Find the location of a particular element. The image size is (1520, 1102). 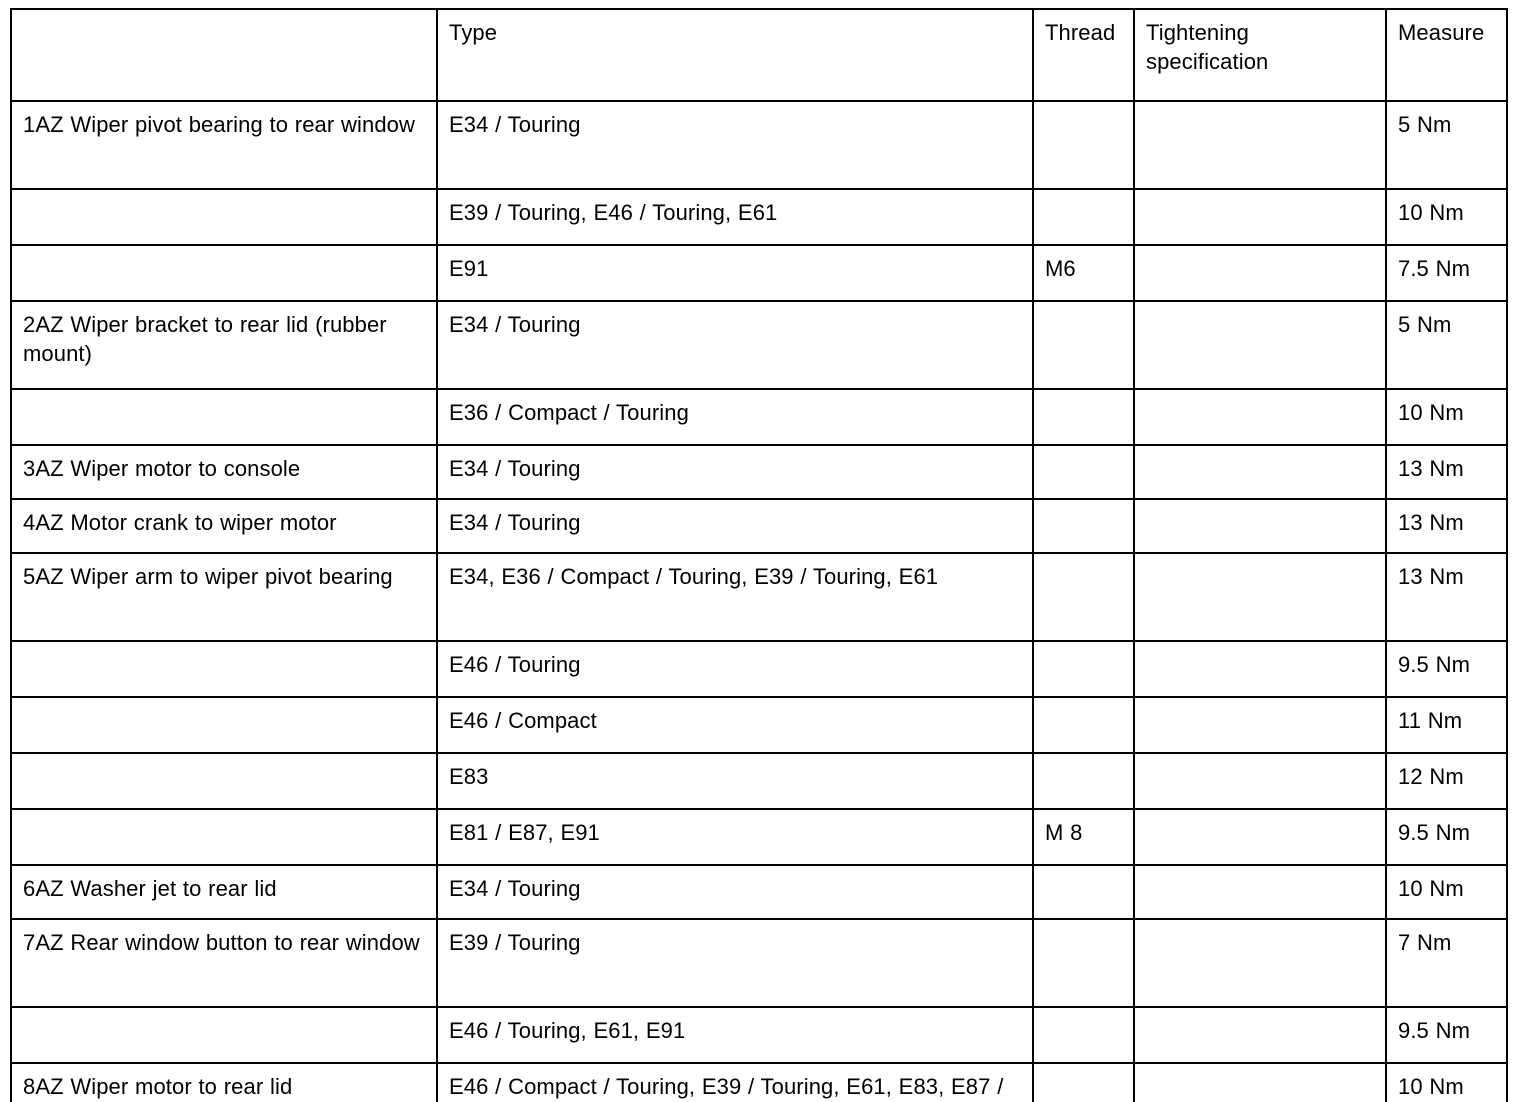

table-row: E46 / Touring, E61, E91 9.5 Nm is located at coordinates (759, 1035).